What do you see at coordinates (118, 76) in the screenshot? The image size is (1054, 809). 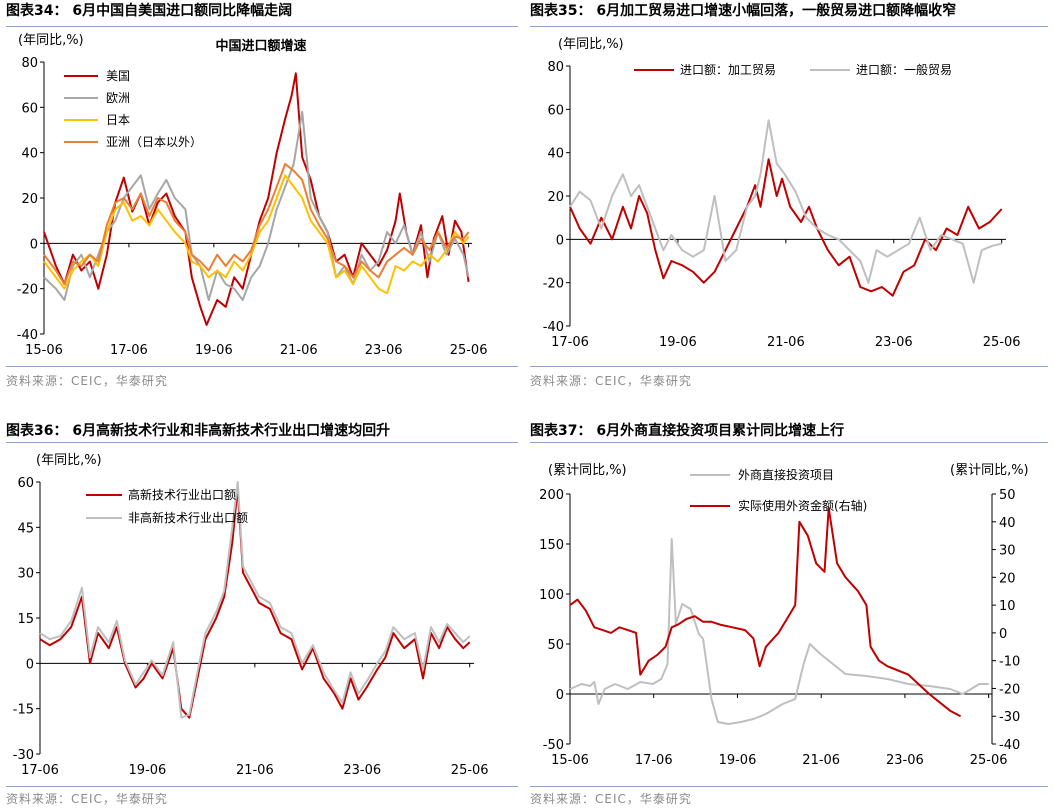 I see `legend-label: 美国` at bounding box center [118, 76].